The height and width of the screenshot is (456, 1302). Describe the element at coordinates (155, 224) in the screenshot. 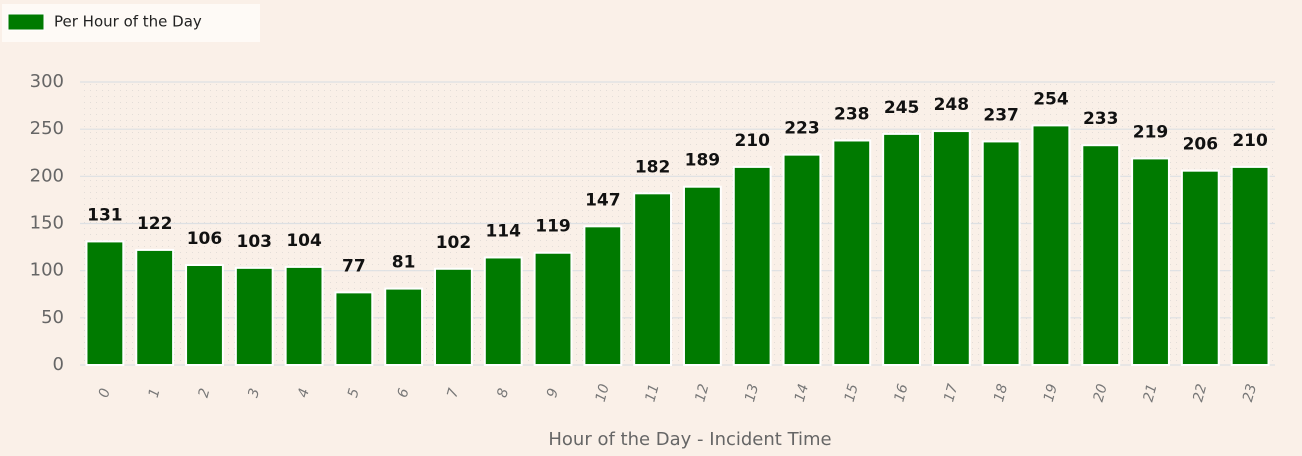

I see `value-label: 122` at that location.